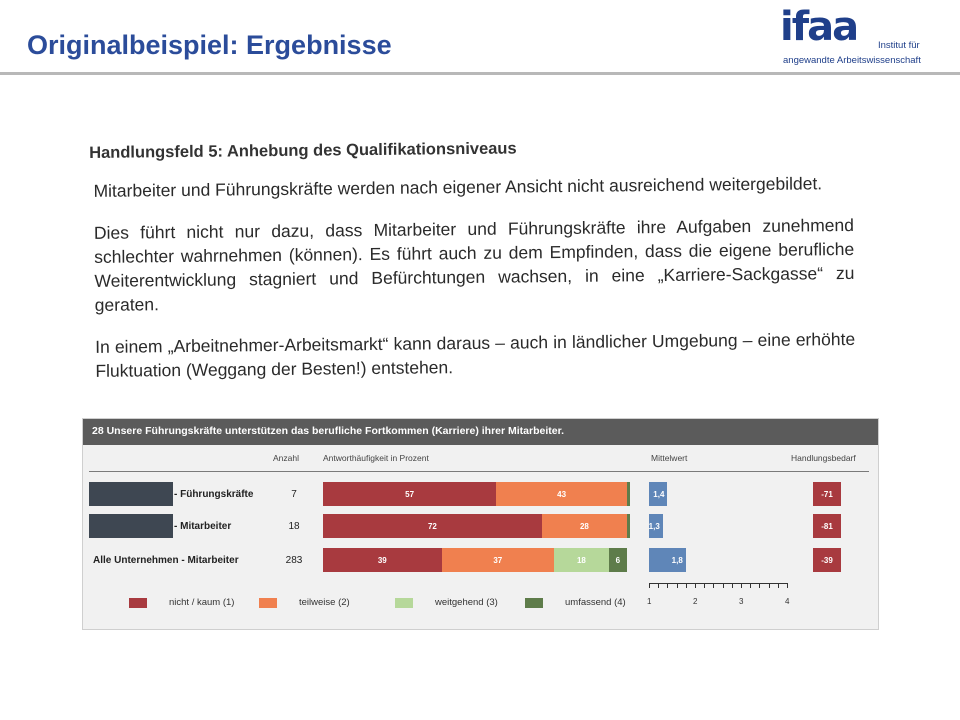 The image size is (960, 720). I want to click on column-header-mean: Mittelwert, so click(669, 458).